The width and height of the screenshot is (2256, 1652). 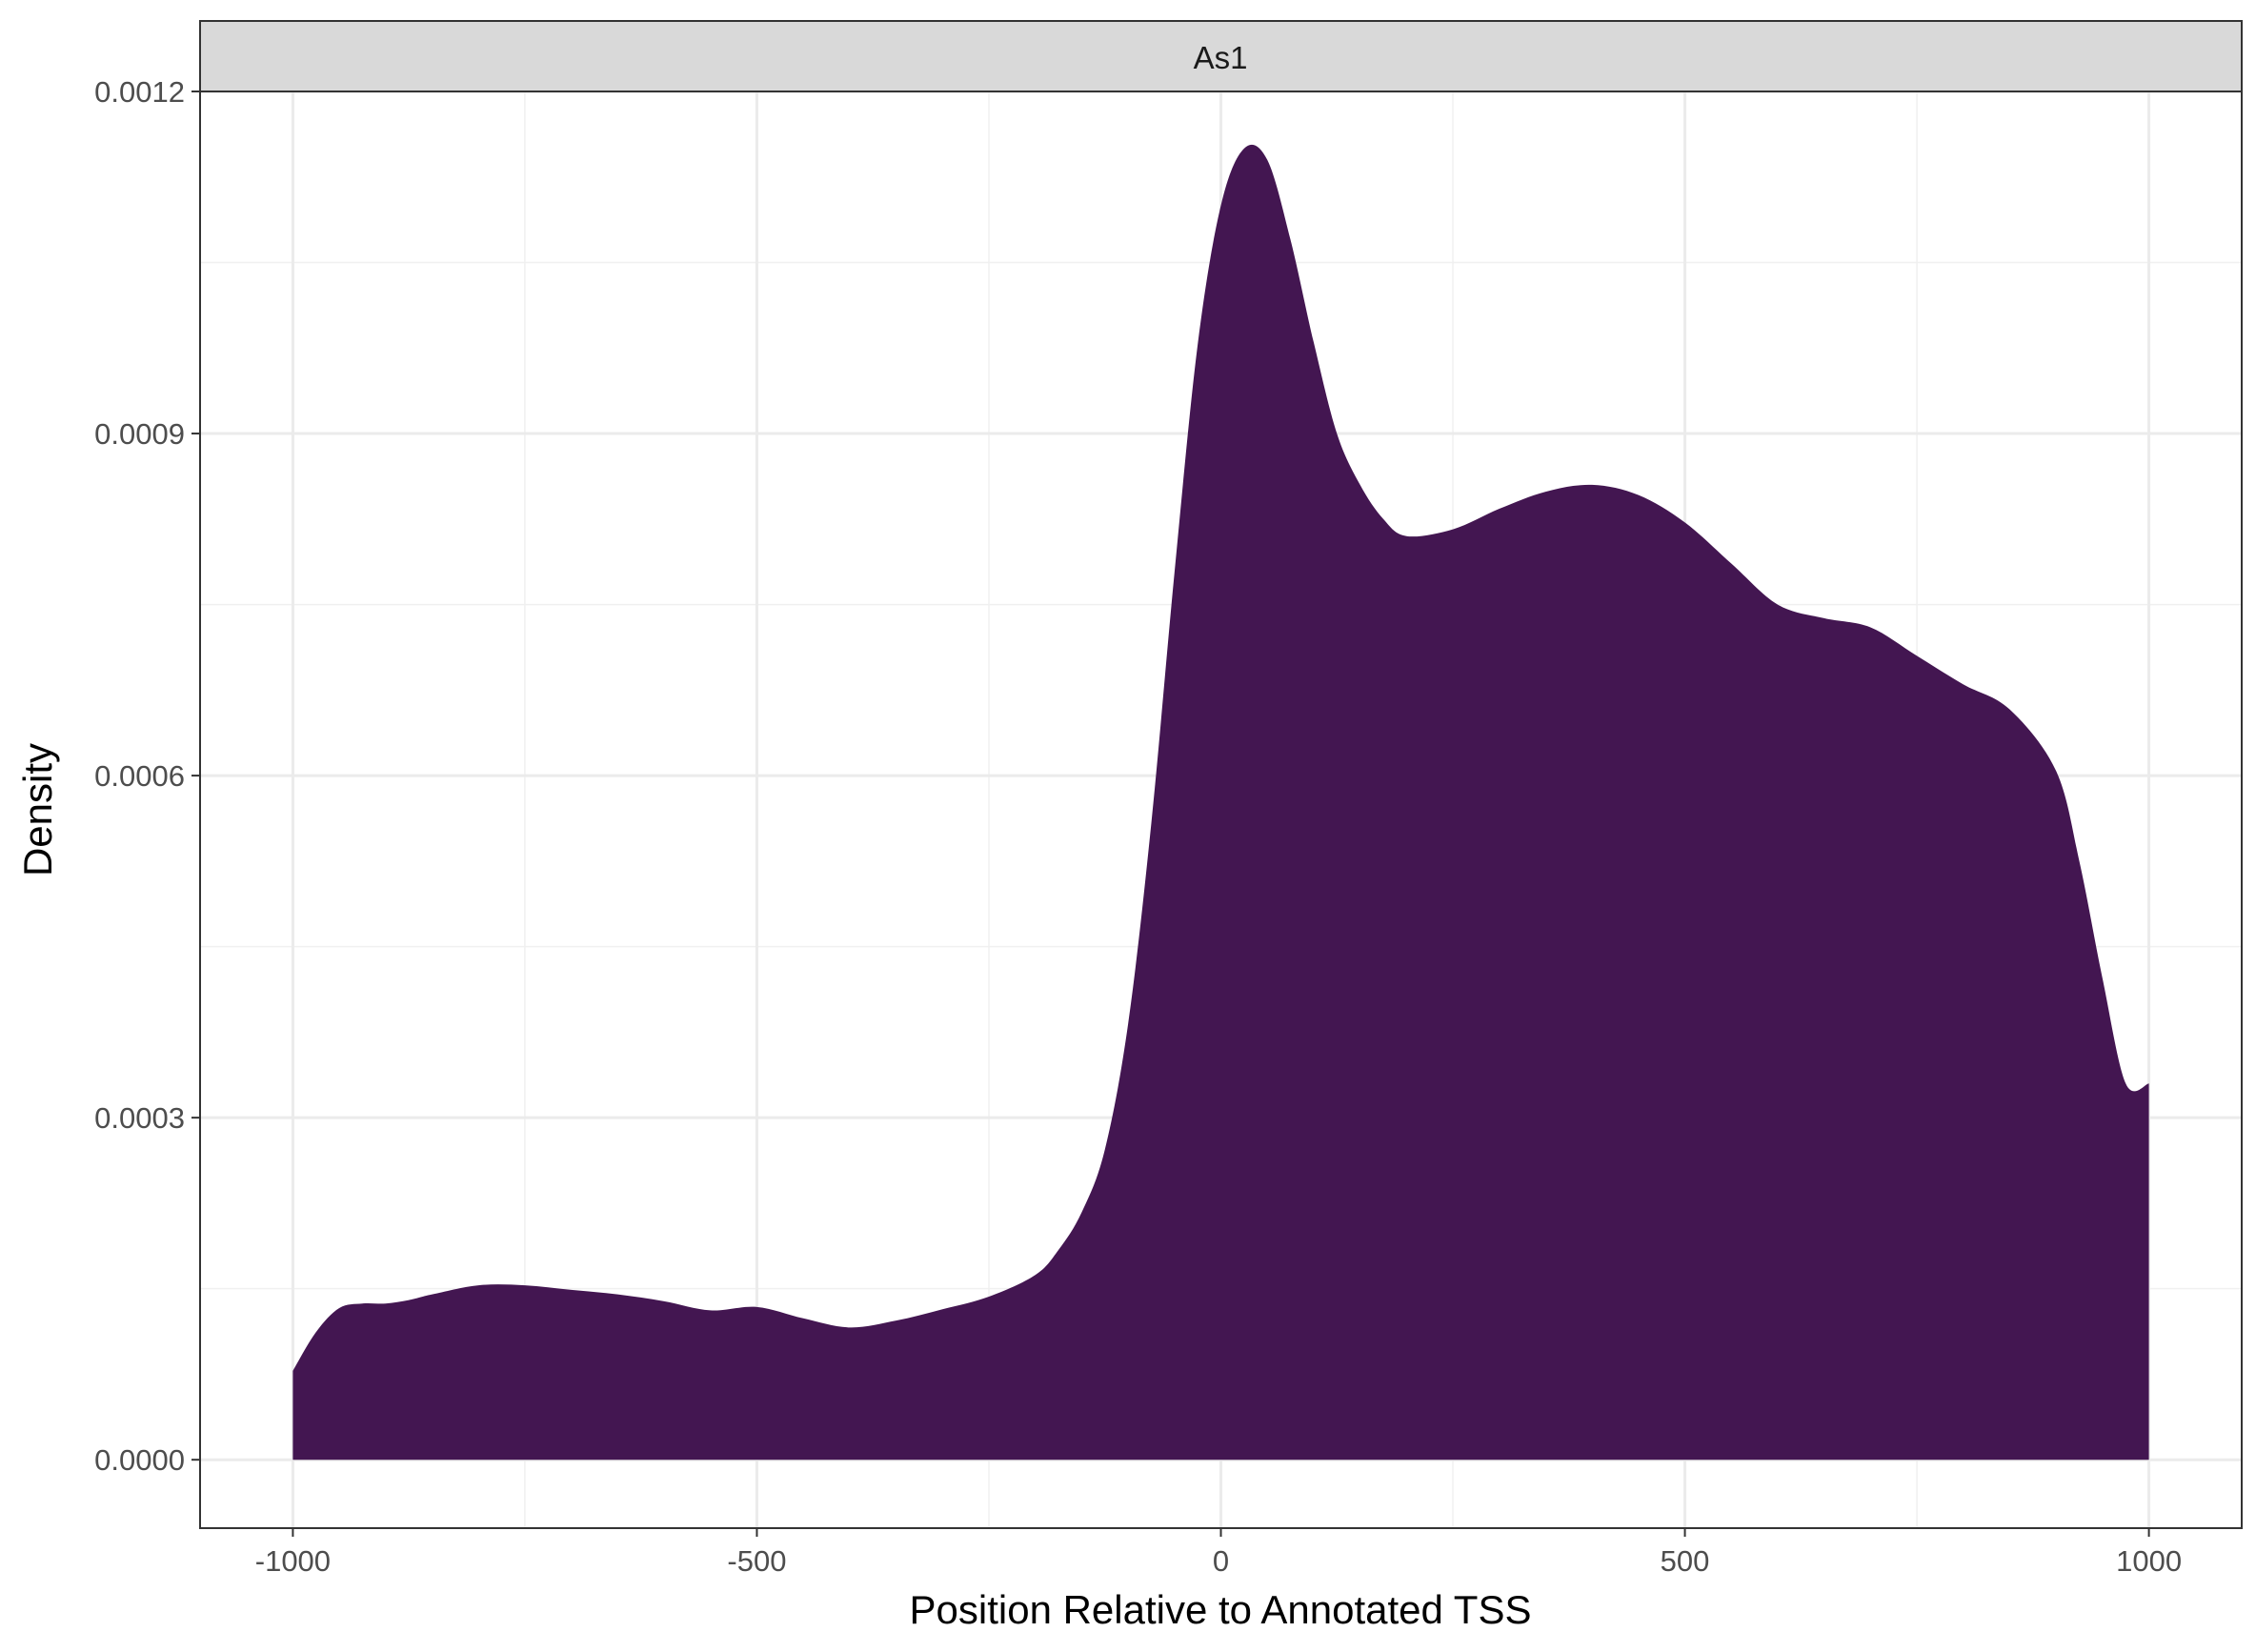 I want to click on x-tick-label: 500, so click(x=1685, y=1561).